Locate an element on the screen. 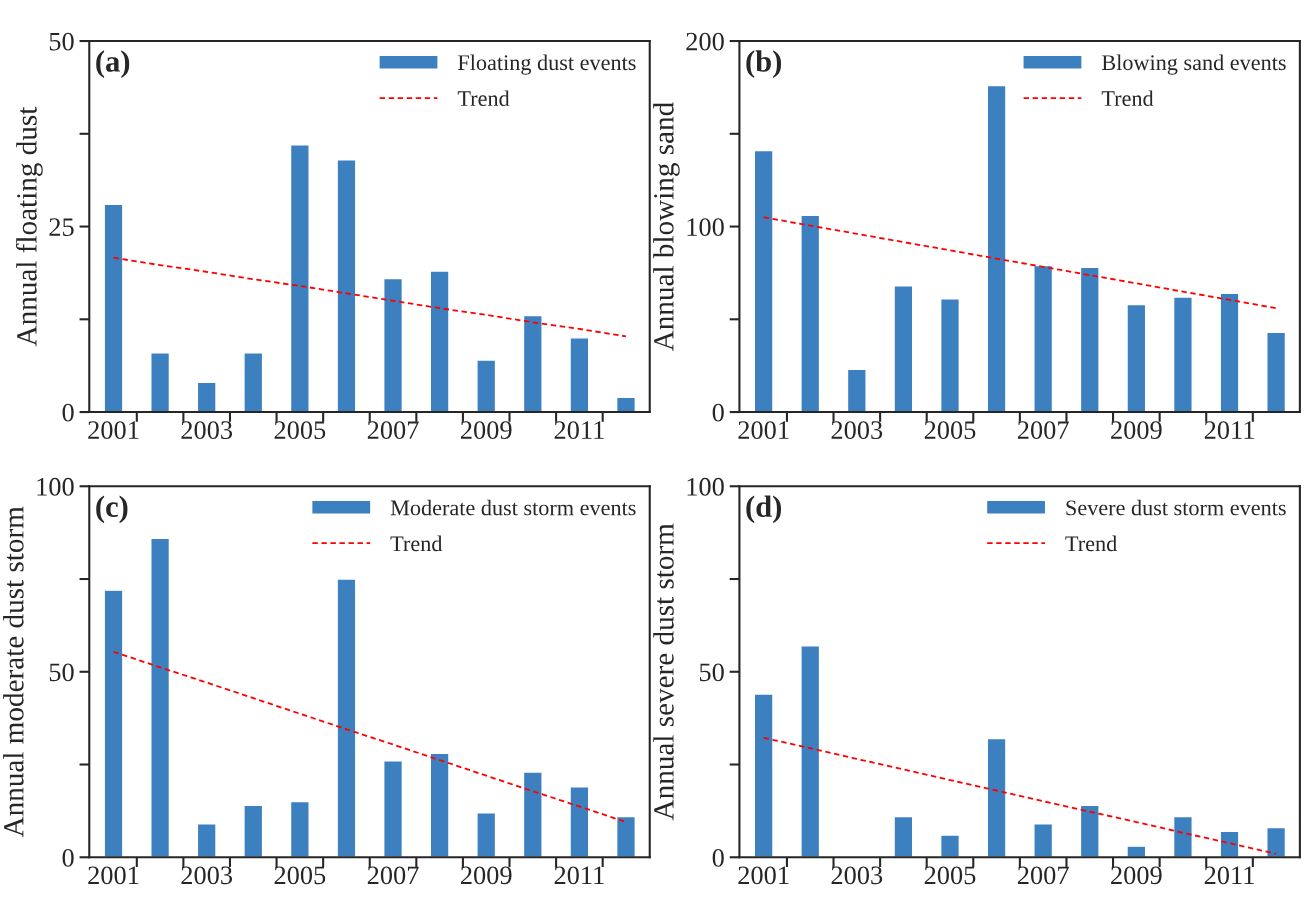 Image resolution: width=1313 pixels, height=912 pixels. annotation: (c) is located at coordinates (112, 509).